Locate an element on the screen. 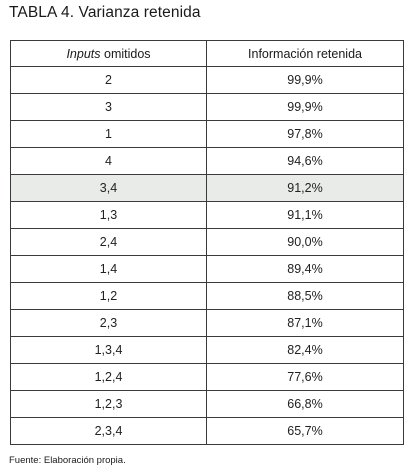  cell-inputs-omitted: 1,4 is located at coordinates (108, 269).